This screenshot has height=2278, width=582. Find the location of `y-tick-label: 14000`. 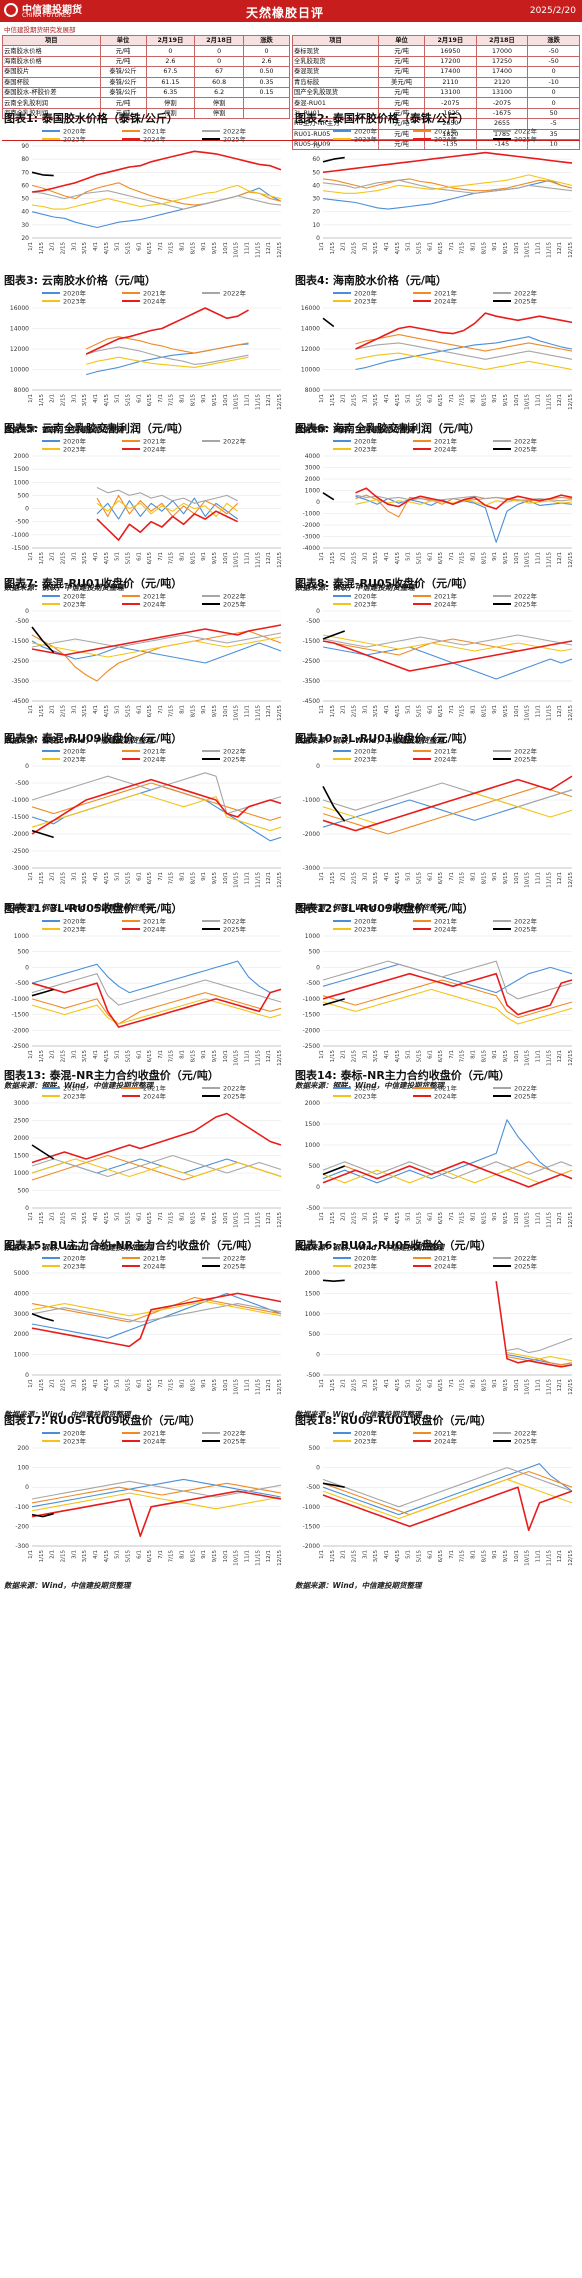

y-tick-label: 14000 is located at coordinates (19, 329).